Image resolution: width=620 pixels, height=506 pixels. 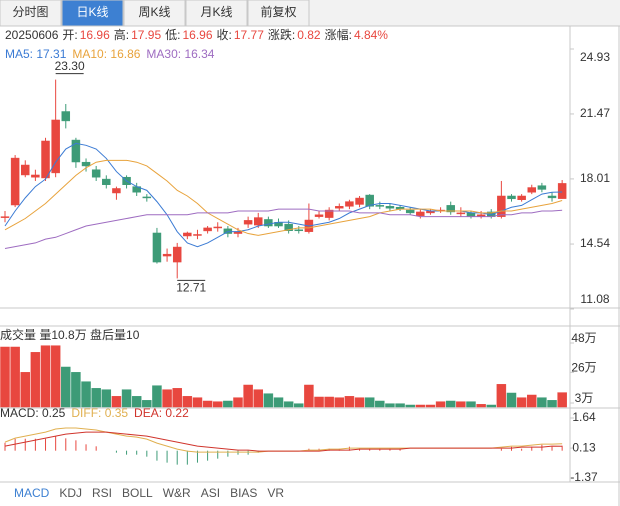 What do you see at coordinates (281, 34) in the screenshot?
I see `info-label: 涨跌:` at bounding box center [281, 34].